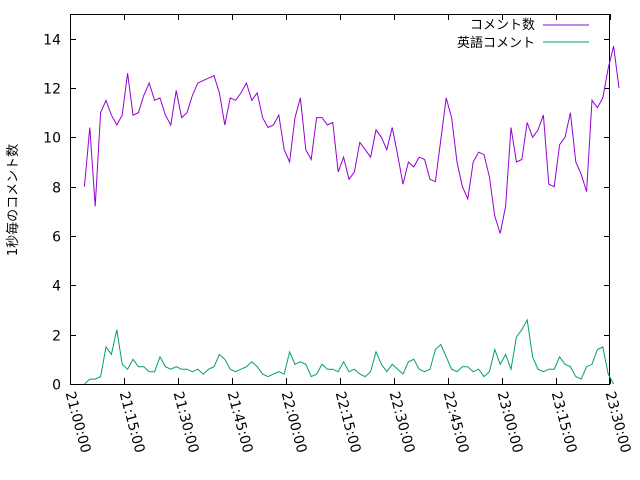 Image resolution: width=640 pixels, height=480 pixels. What do you see at coordinates (456, 422) in the screenshot?
I see `x-tick-label: 22:45:00` at bounding box center [456, 422].